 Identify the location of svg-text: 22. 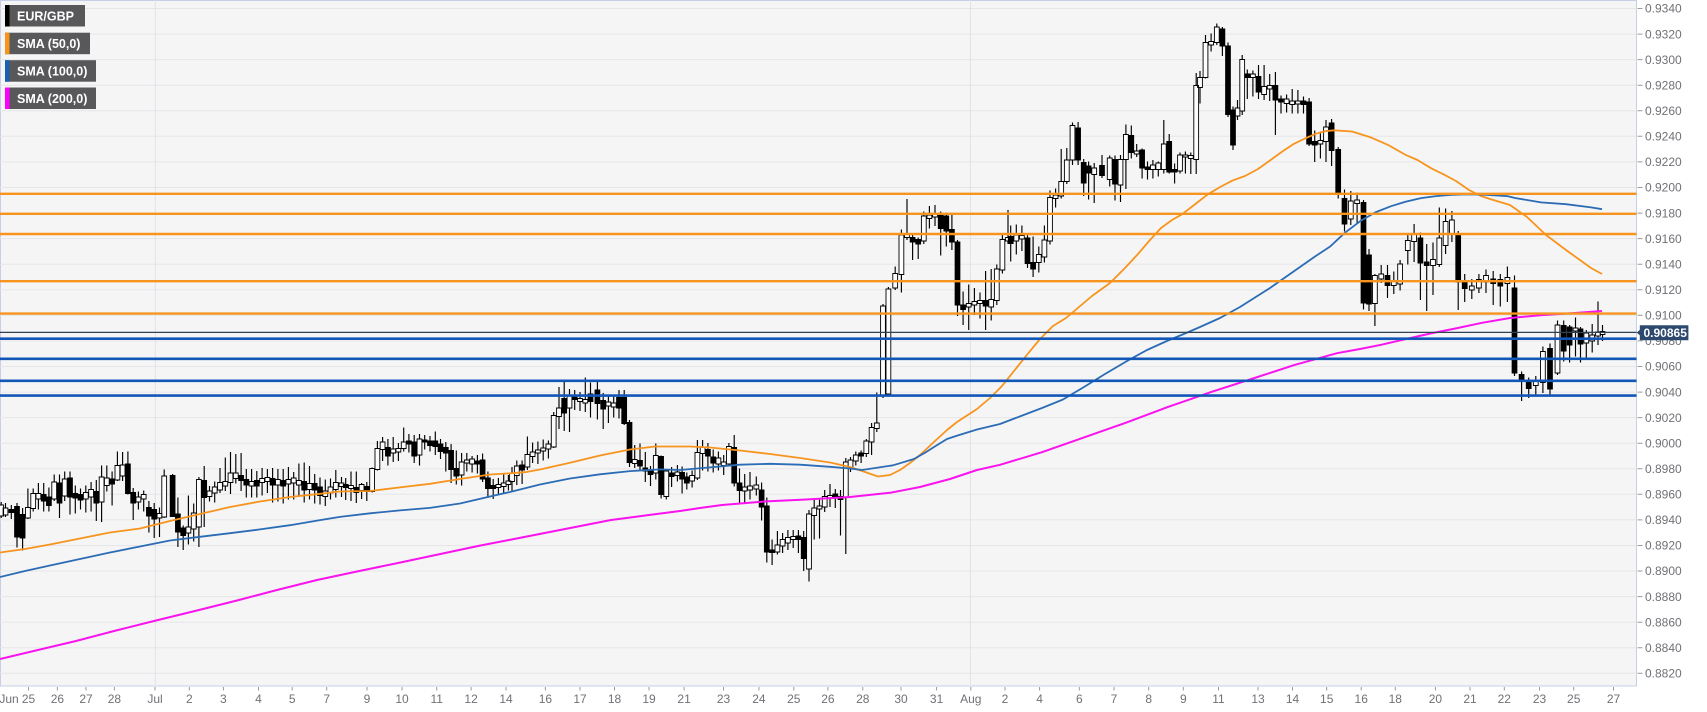
(1505, 699).